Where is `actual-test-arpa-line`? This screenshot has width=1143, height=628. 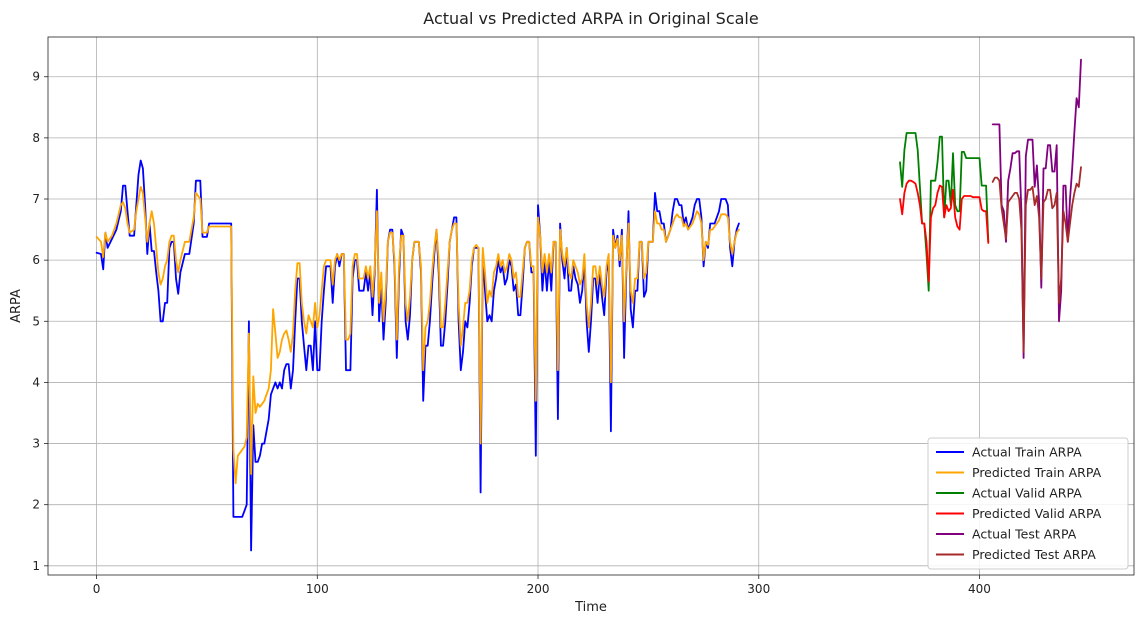
actual-test-arpa-line is located at coordinates (1036, 208).